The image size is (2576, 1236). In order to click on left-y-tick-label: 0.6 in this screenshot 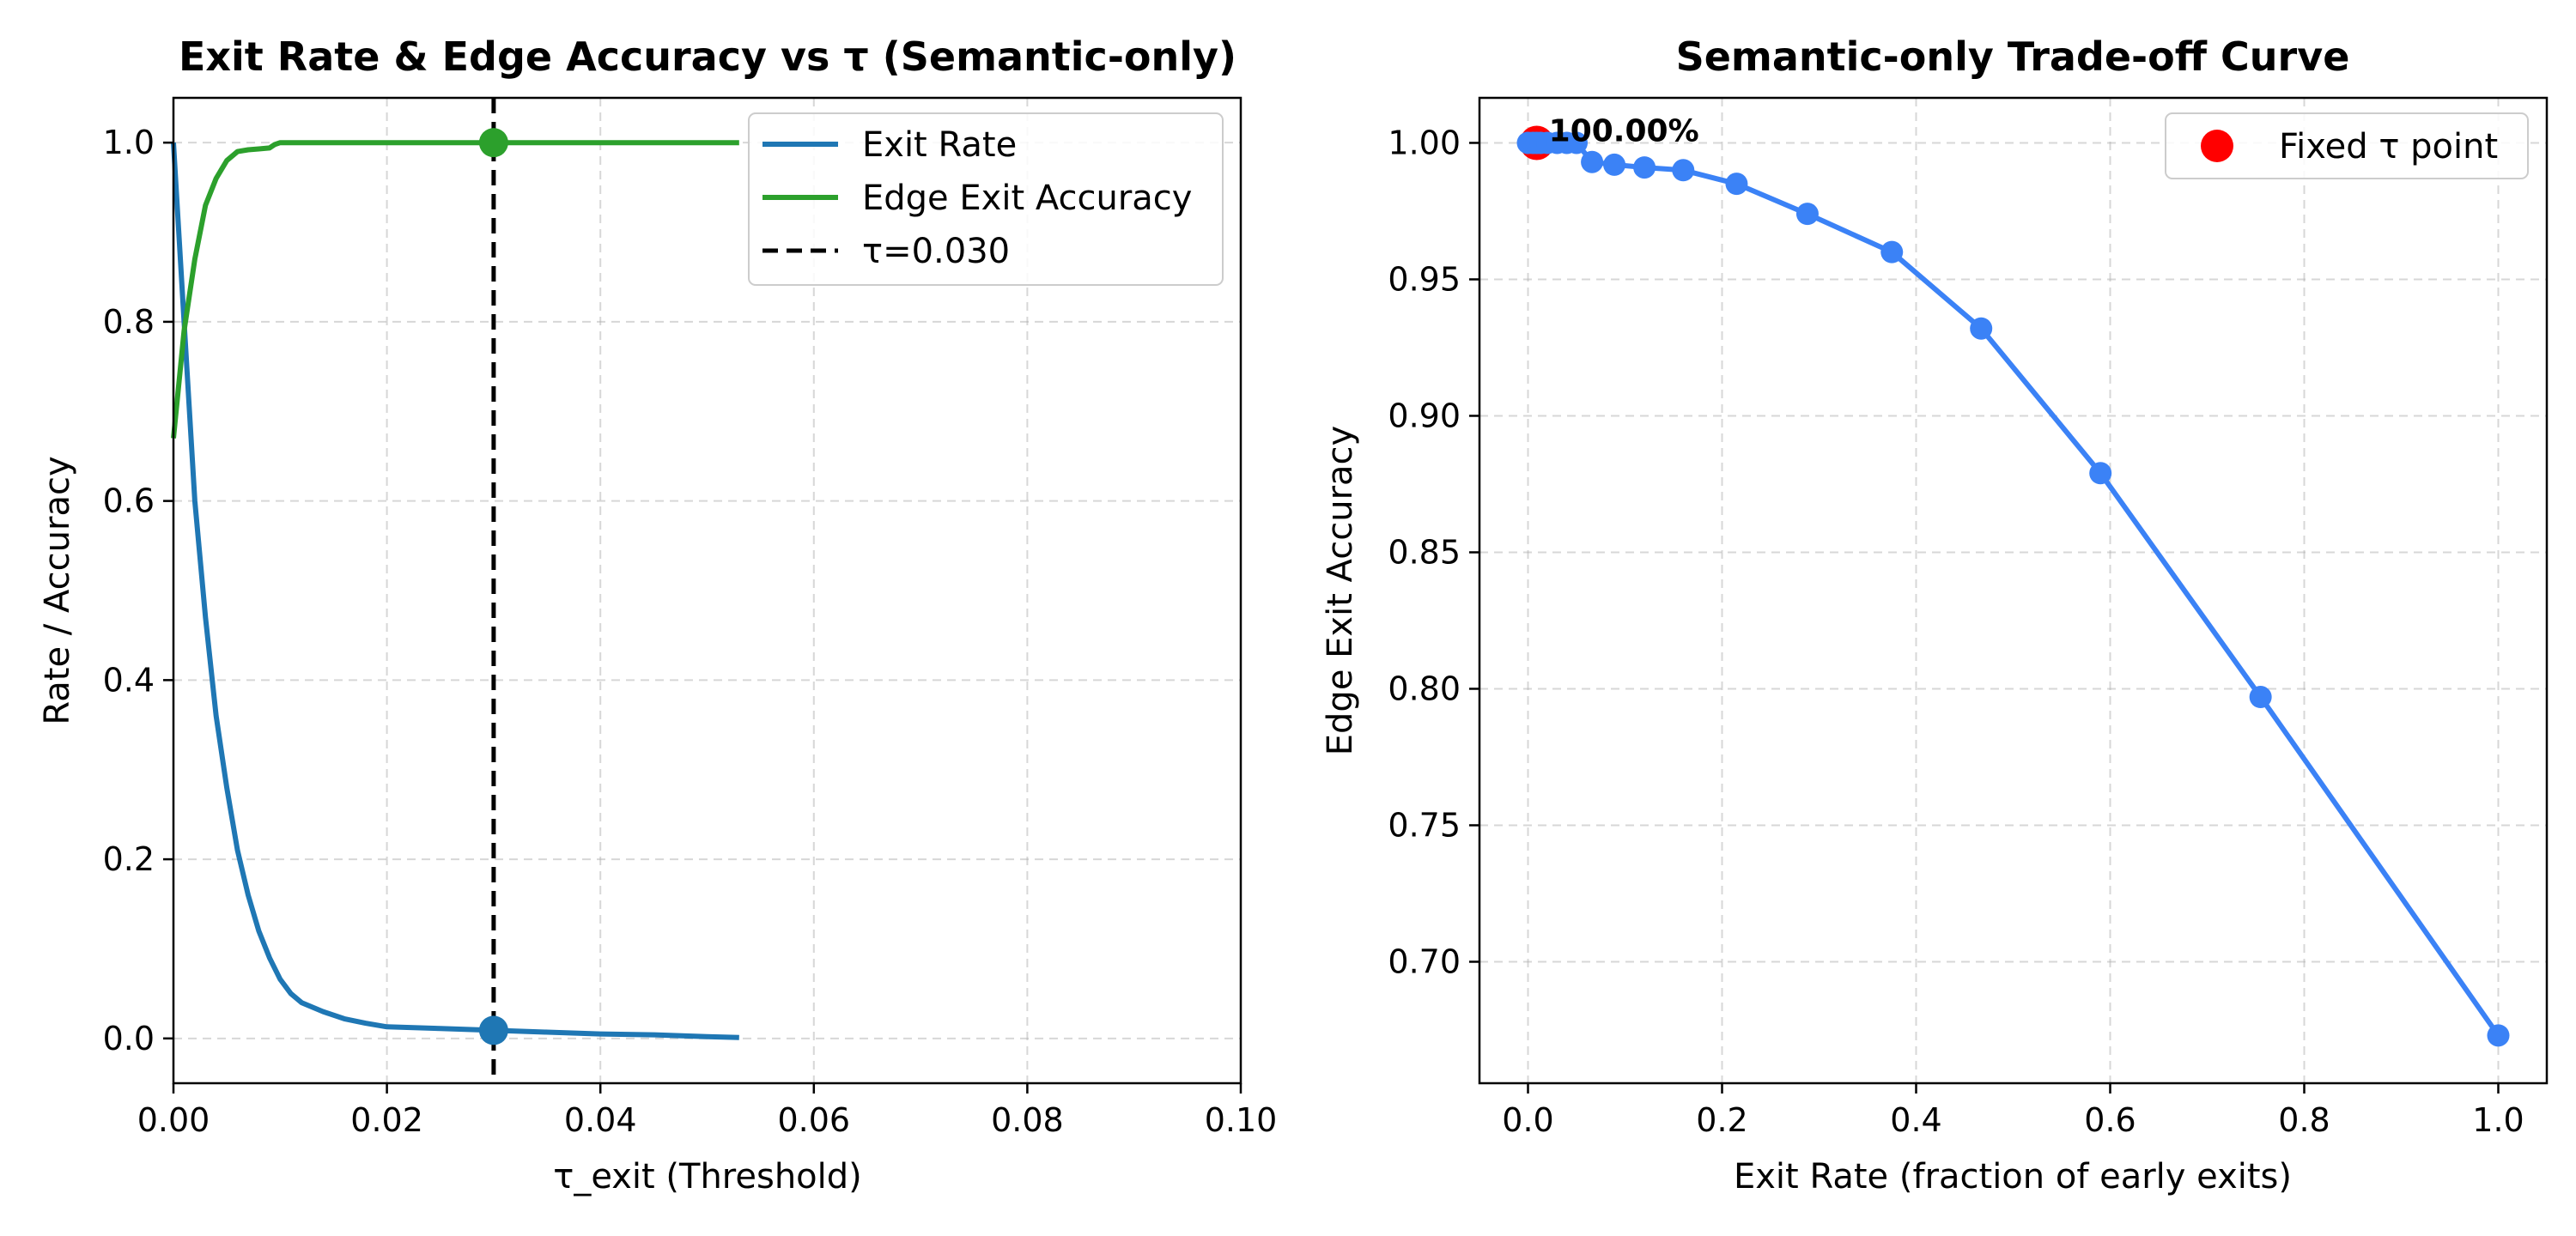, I will do `click(129, 501)`.